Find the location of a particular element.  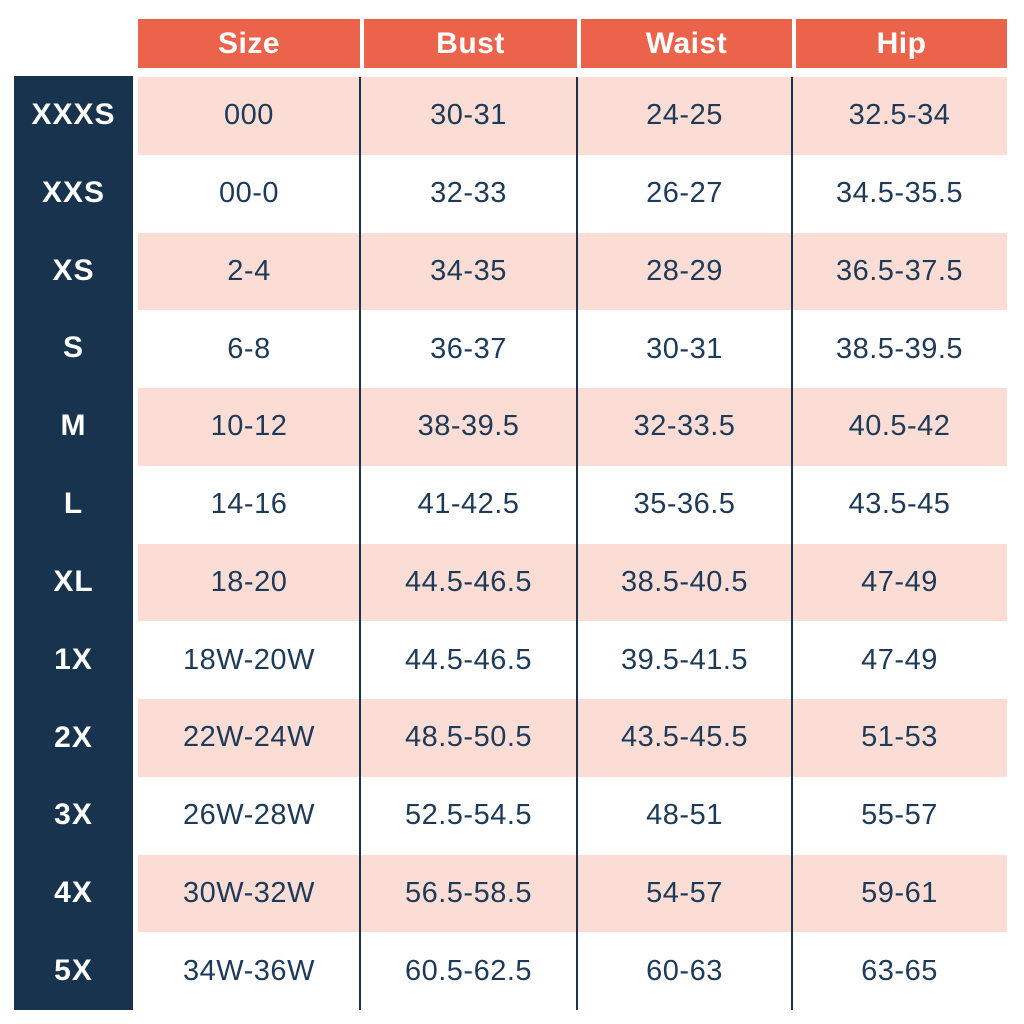

table-row: 2-4 34-35 28-29 36.5-37.5 is located at coordinates (572, 271).